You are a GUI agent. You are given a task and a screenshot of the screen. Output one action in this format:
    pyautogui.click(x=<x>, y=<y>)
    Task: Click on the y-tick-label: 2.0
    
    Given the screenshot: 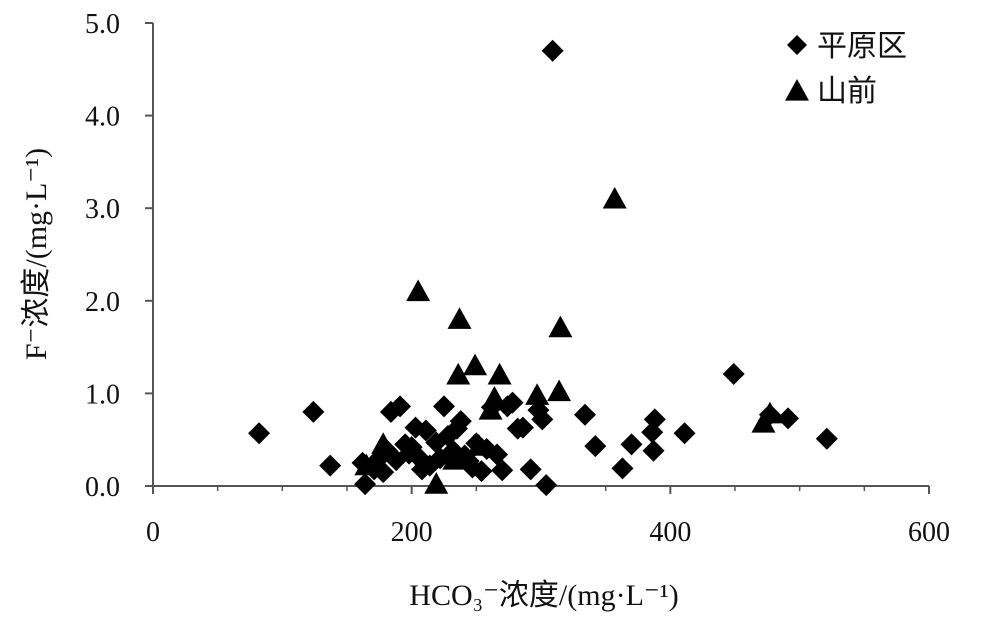 What is the action you would take?
    pyautogui.click(x=102, y=302)
    